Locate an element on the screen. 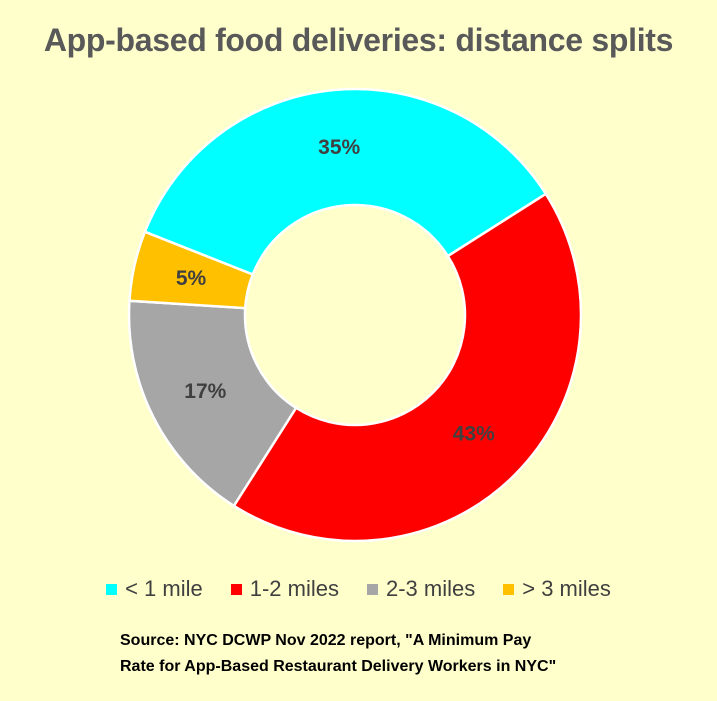  data-label-under-1-mile: 35% is located at coordinates (339, 147).